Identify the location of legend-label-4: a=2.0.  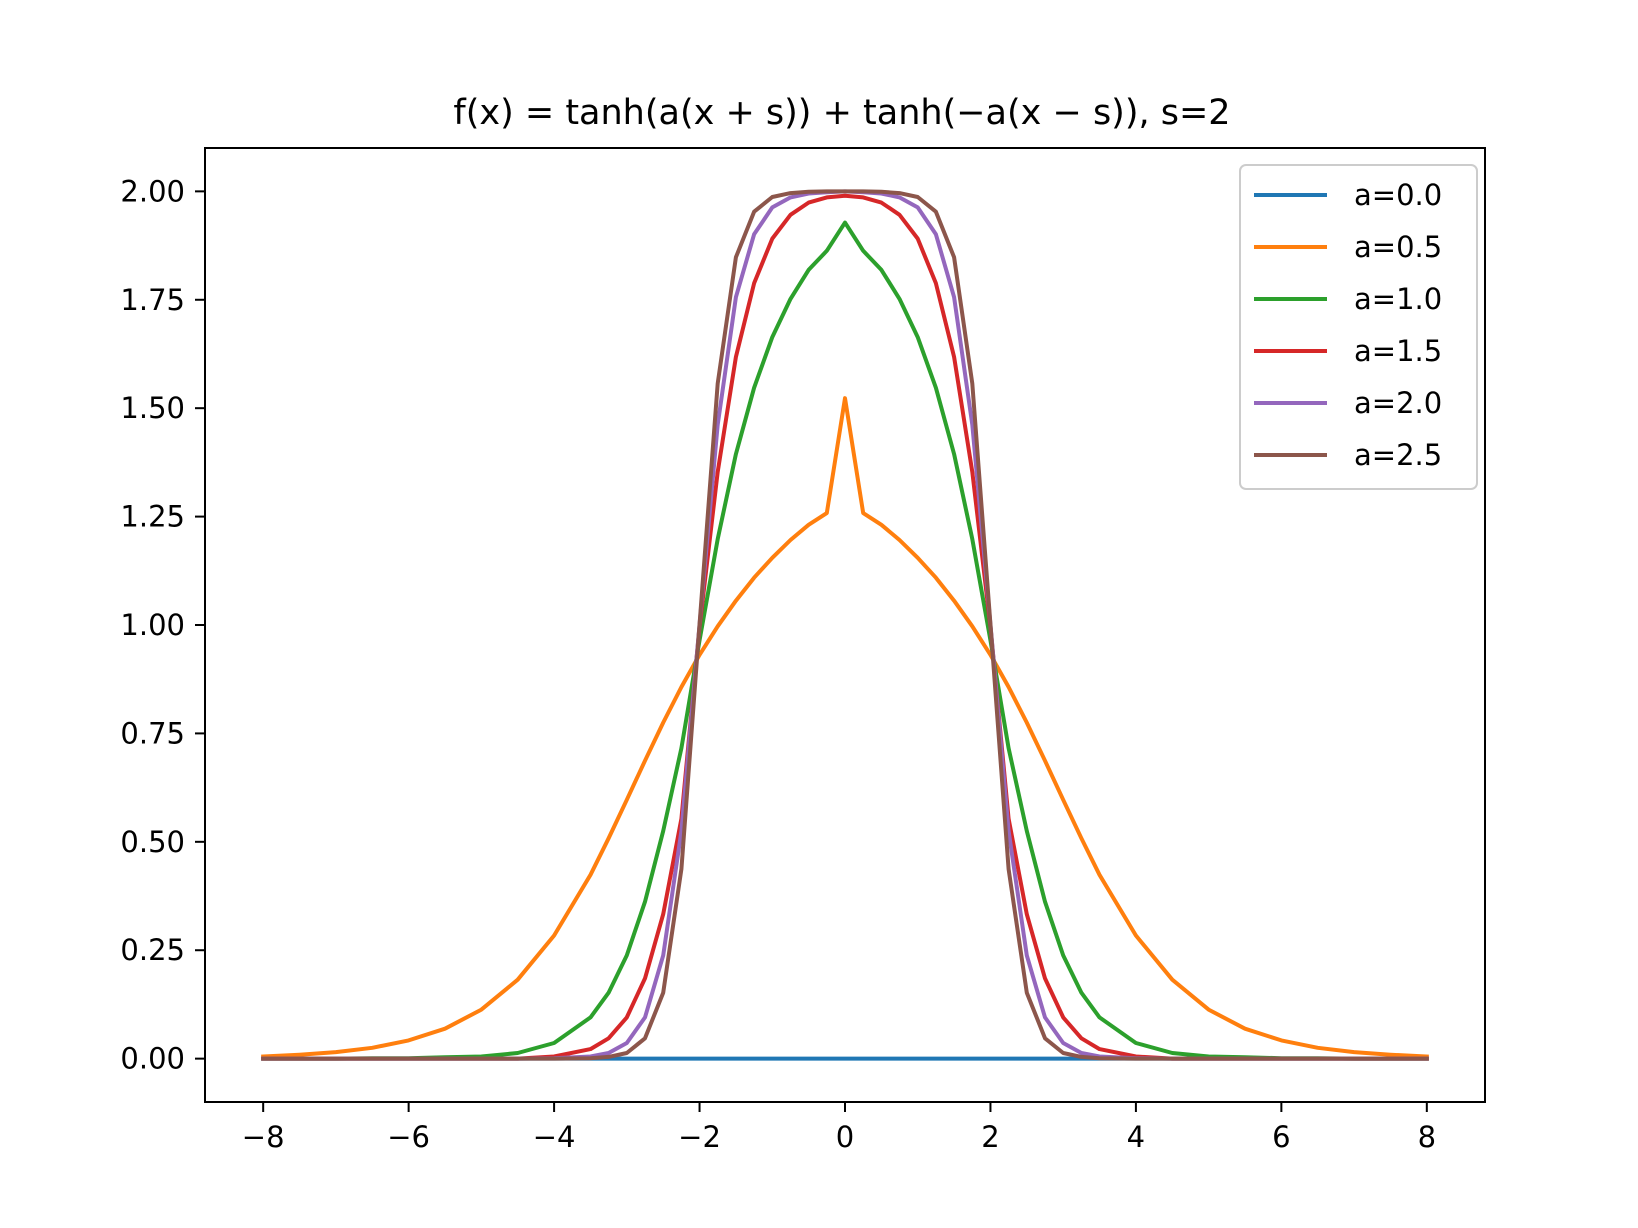
(1398, 403).